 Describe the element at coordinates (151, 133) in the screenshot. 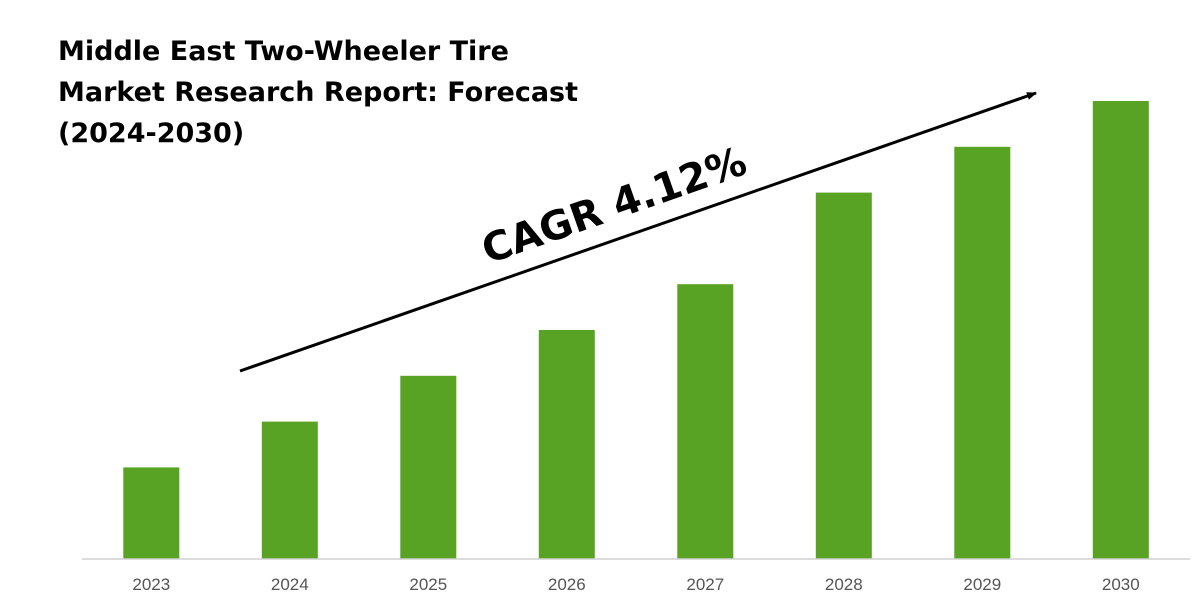

I see `chart-title-line-3: (2024-2030)` at that location.